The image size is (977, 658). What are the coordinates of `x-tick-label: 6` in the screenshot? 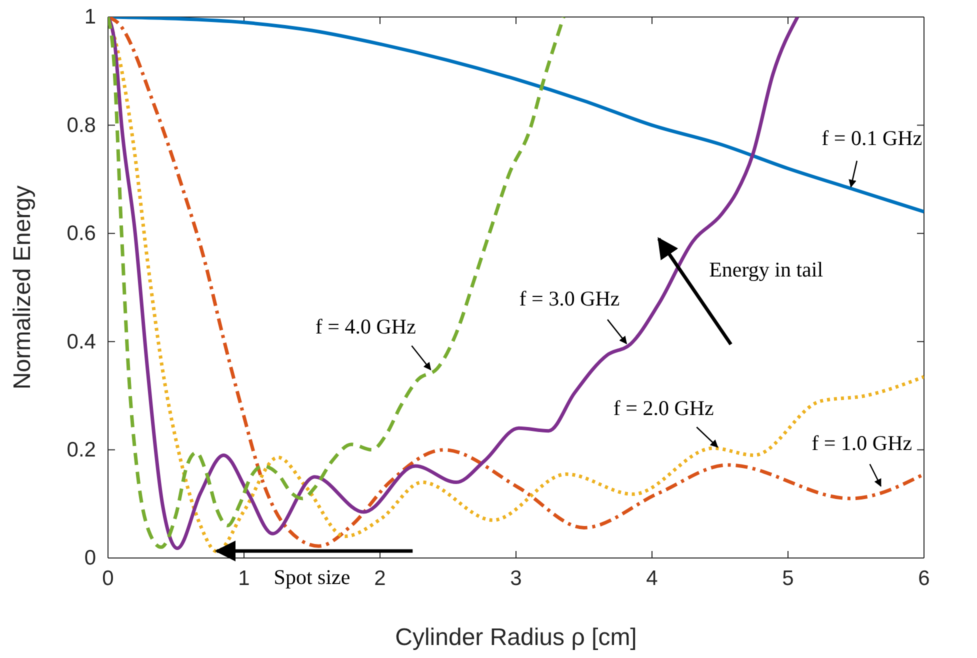 It's located at (924, 578).